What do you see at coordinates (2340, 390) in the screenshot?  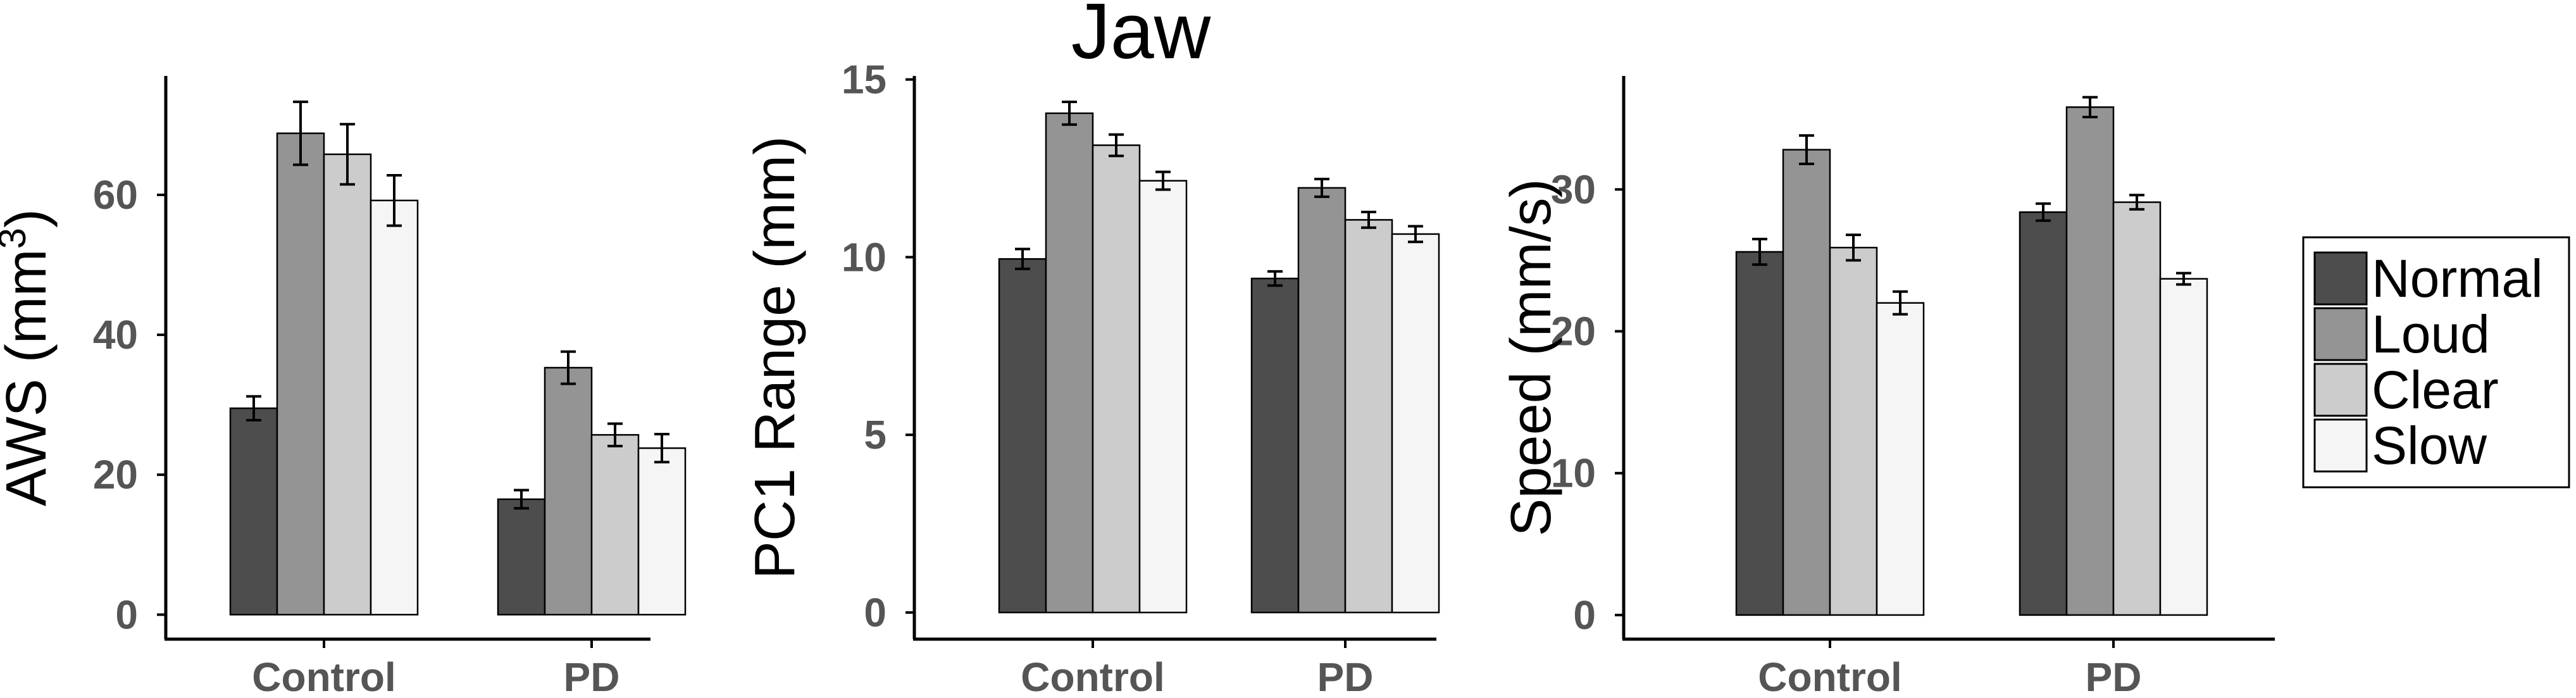 I see `legend-swatch-clear` at bounding box center [2340, 390].